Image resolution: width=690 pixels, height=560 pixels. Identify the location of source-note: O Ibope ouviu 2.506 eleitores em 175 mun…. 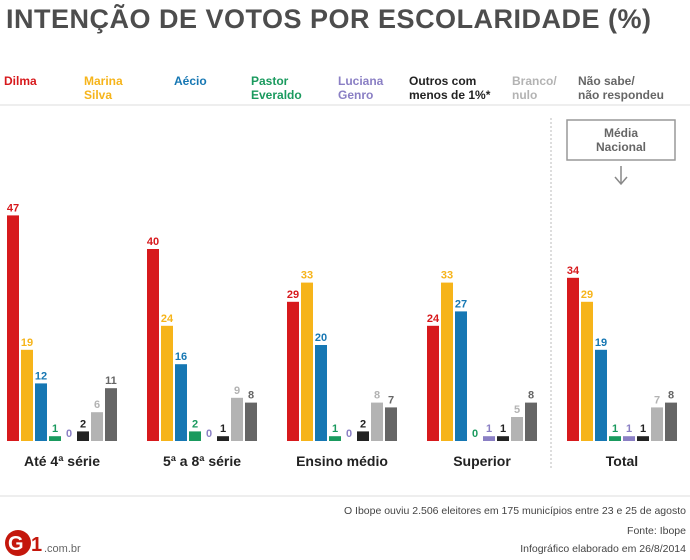
(515, 511).